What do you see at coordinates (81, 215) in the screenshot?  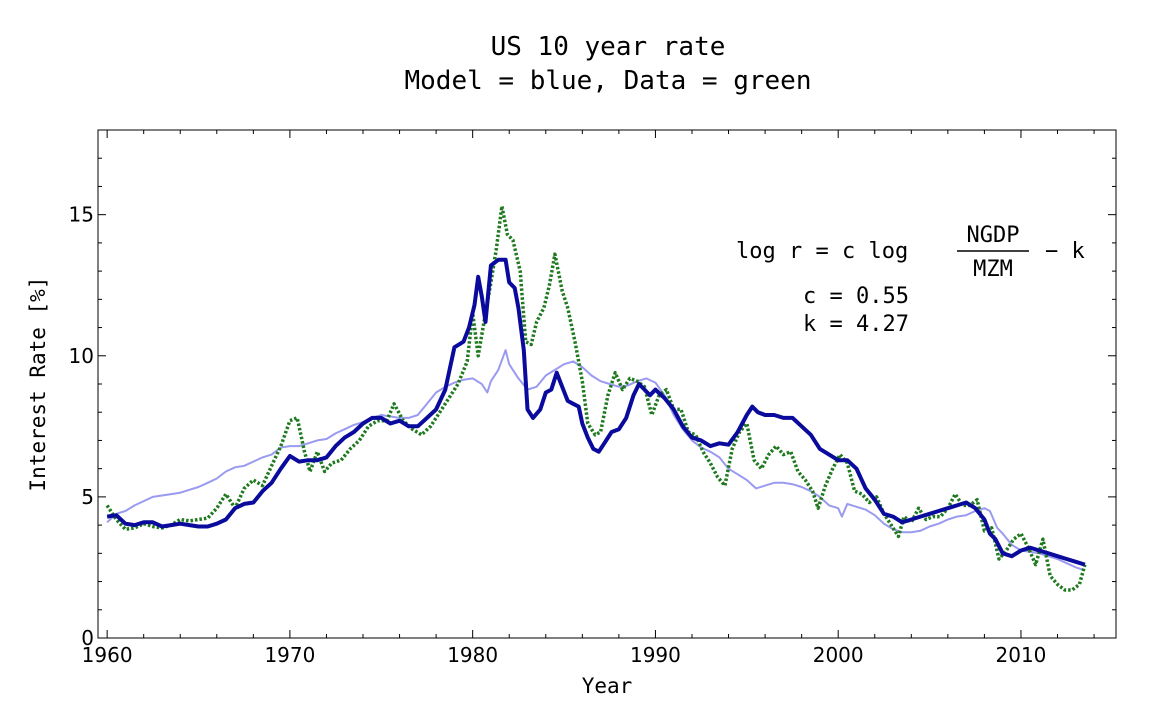 I see `y-tick-label-15: 15` at bounding box center [81, 215].